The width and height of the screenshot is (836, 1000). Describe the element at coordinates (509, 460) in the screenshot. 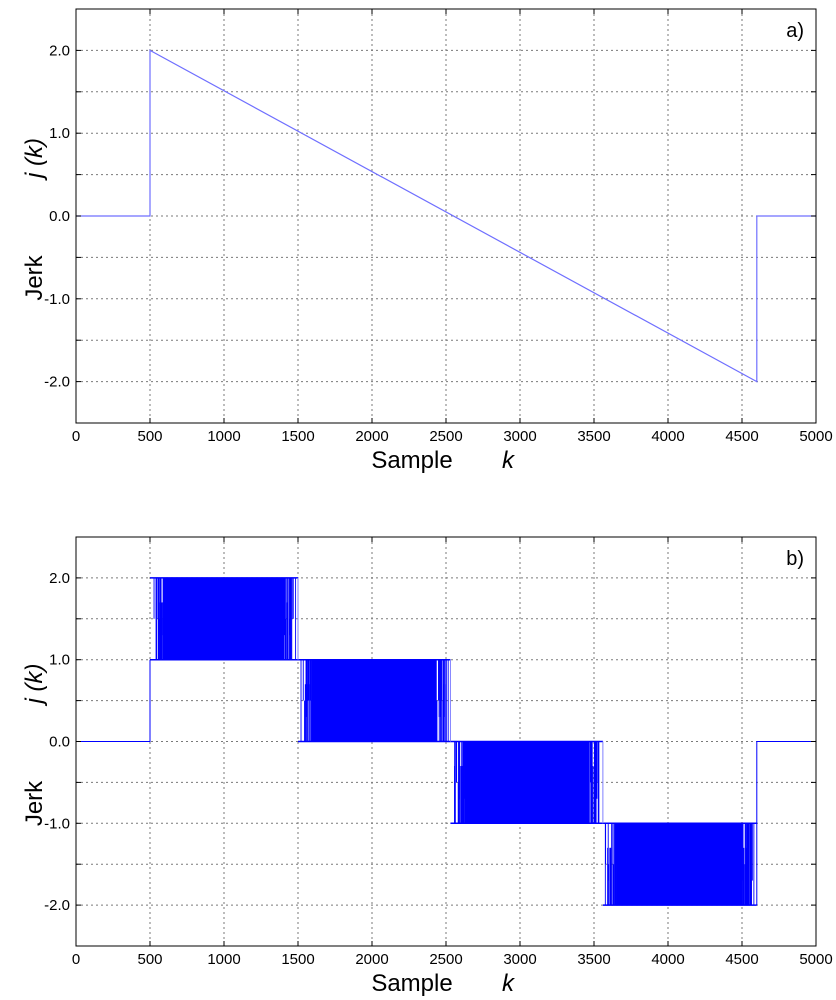

I see `panel-a-xlabel-var: k` at that location.